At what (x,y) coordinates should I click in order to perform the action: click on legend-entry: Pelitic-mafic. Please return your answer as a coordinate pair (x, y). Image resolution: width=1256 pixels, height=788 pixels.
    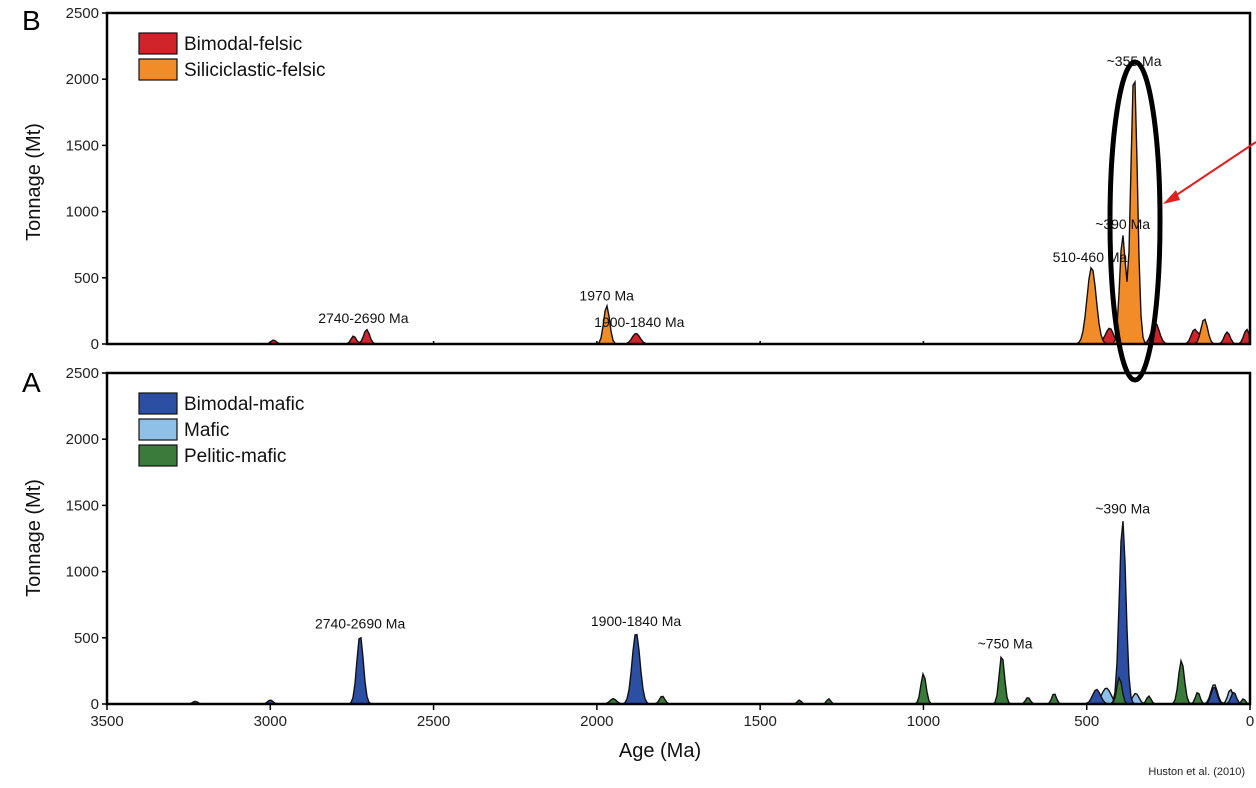
    Looking at the image, I should click on (235, 456).